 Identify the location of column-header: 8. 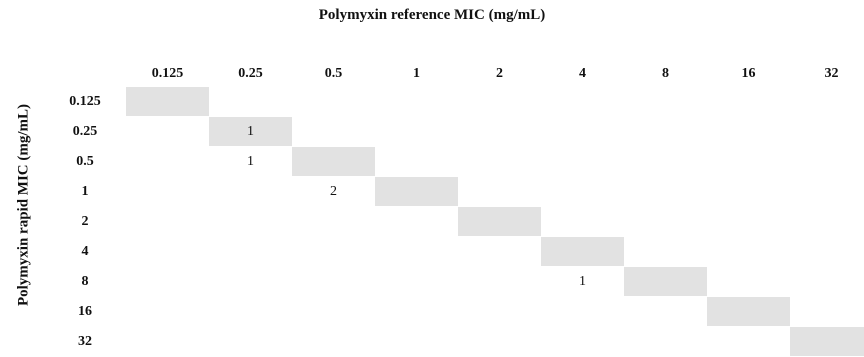
(665, 73).